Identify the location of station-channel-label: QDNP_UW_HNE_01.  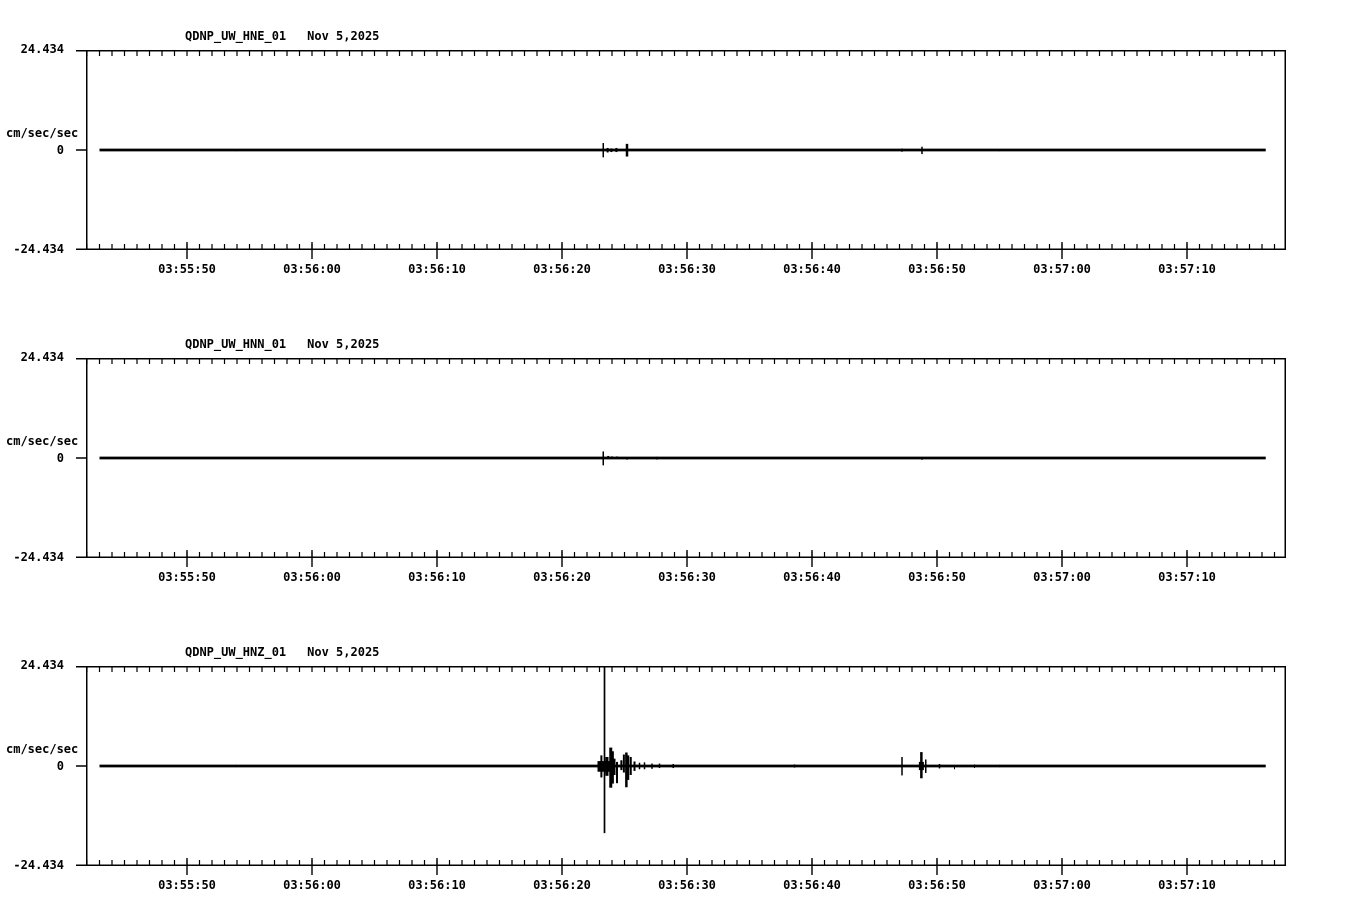
(236, 36).